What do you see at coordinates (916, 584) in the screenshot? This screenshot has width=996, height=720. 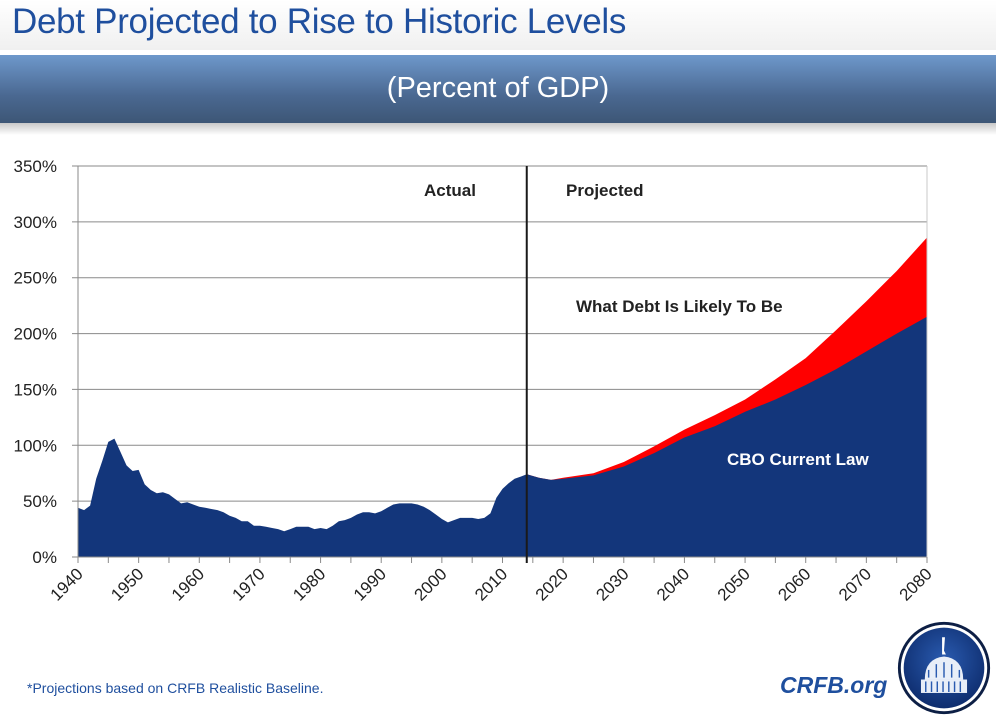 I see `x-tick-label: 2080` at bounding box center [916, 584].